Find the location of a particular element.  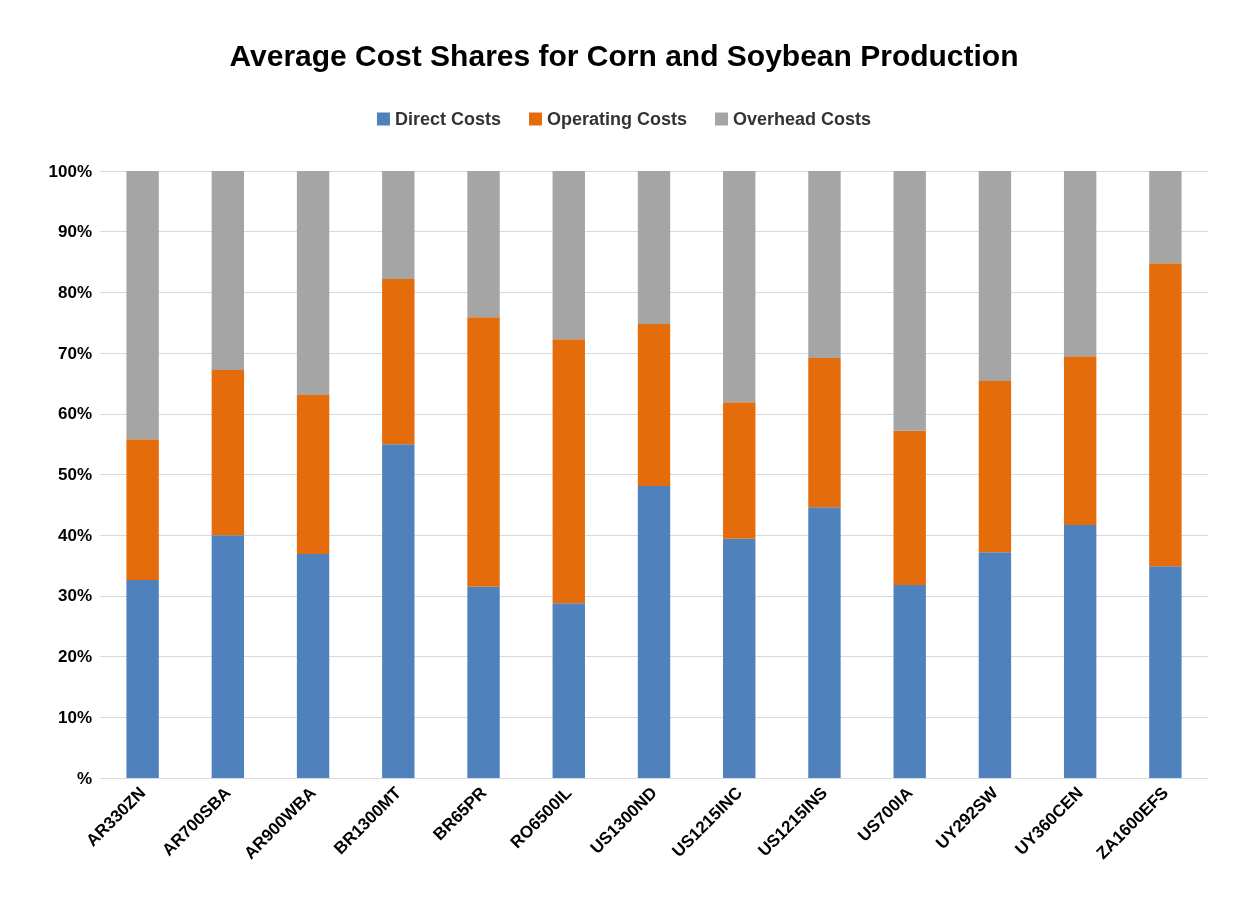

y-tick-label: 10% is located at coordinates (74, 717).